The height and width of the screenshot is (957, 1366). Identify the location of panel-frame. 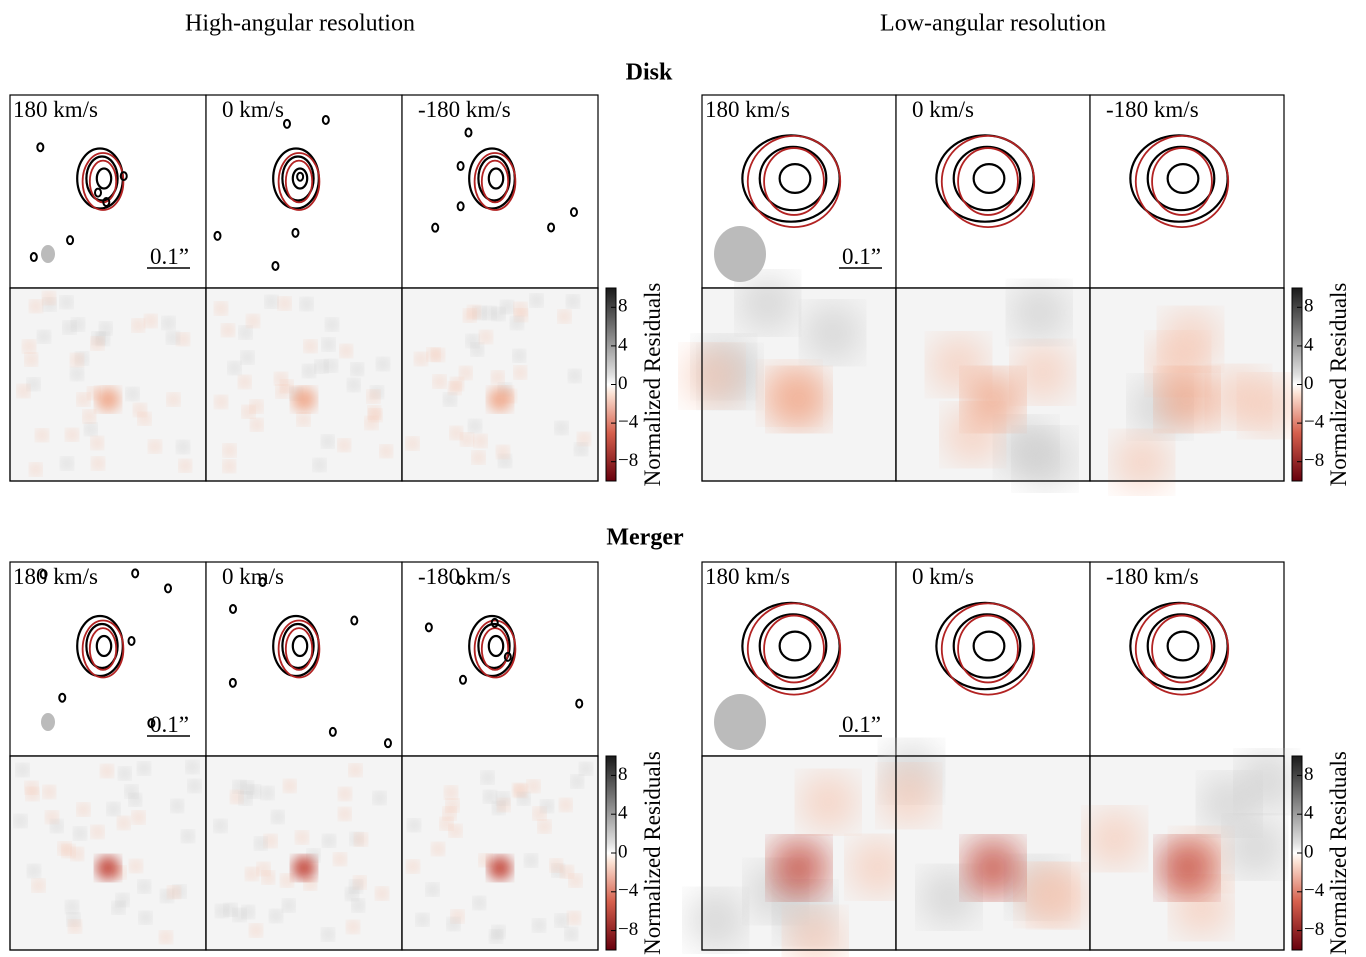
(304, 191).